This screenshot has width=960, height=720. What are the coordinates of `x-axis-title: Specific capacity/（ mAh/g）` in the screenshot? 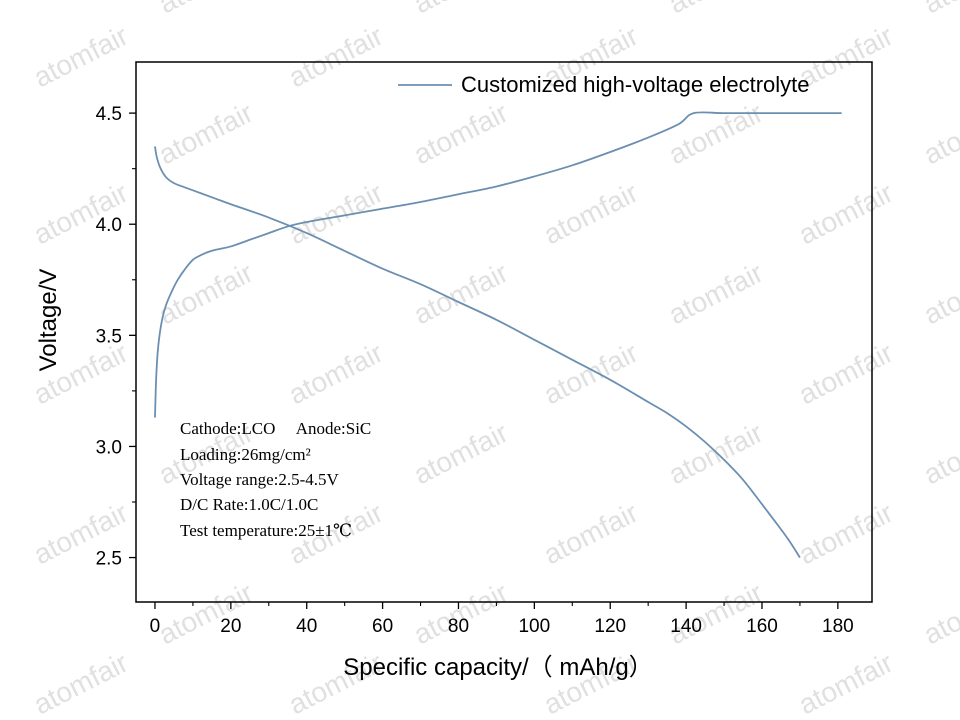 It's located at (497, 667).